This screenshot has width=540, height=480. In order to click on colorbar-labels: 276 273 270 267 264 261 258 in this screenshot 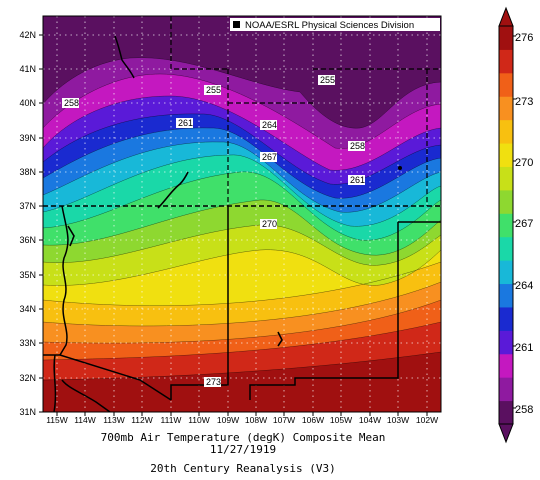, I will do `click(524, 224)`.